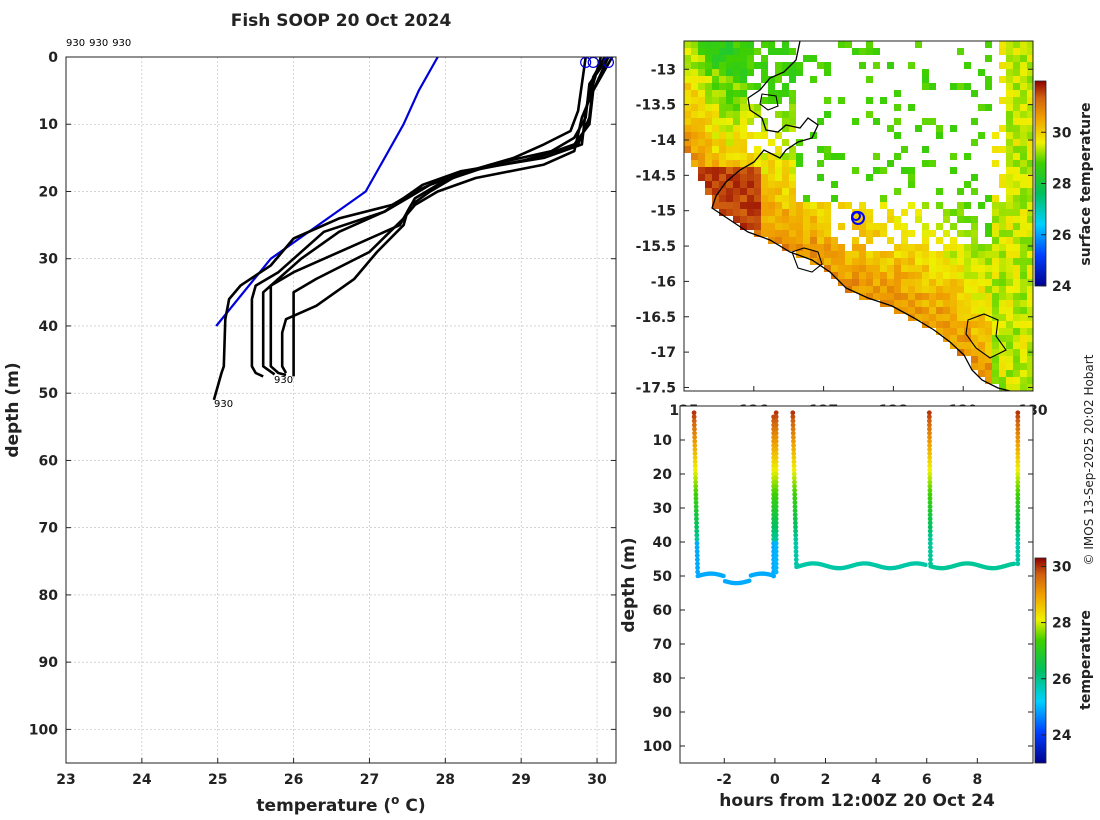 The image size is (1100, 820). Describe the element at coordinates (49, 192) in the screenshot. I see `profile-y-tick-label: 20` at that location.